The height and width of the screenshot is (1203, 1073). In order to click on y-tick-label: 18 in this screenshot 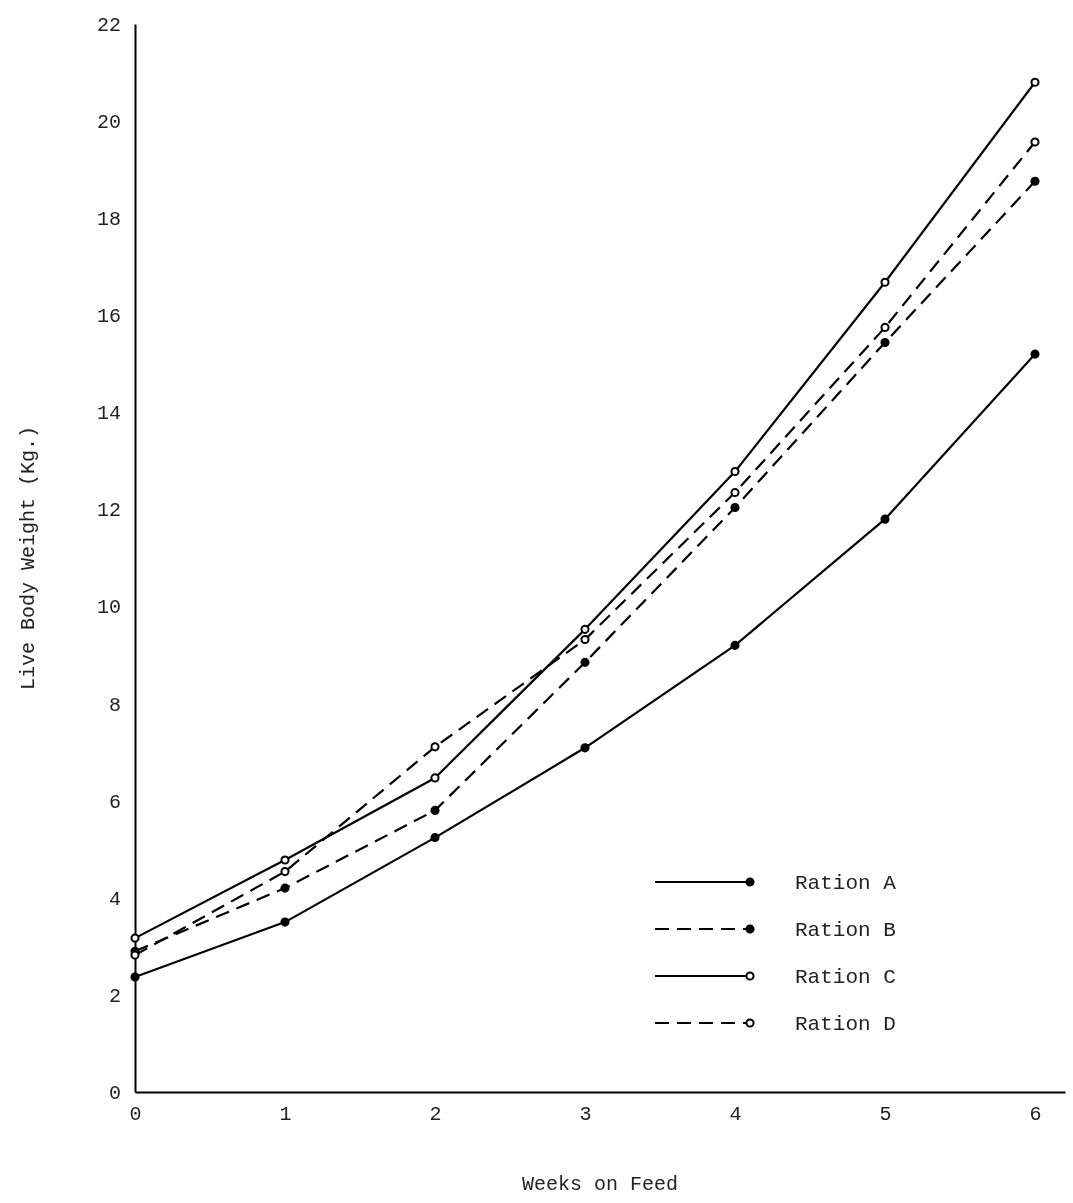, I will do `click(108, 220)`.